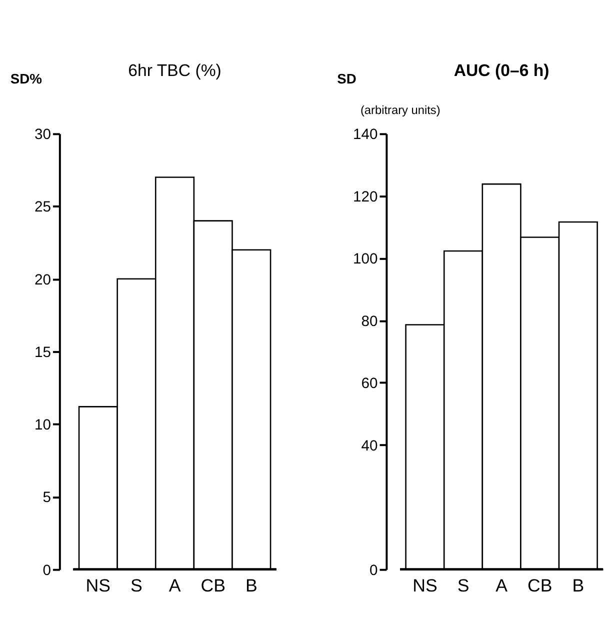 This screenshot has height=624, width=609. What do you see at coordinates (46, 498) in the screenshot?
I see `y-tick-label: 5` at bounding box center [46, 498].